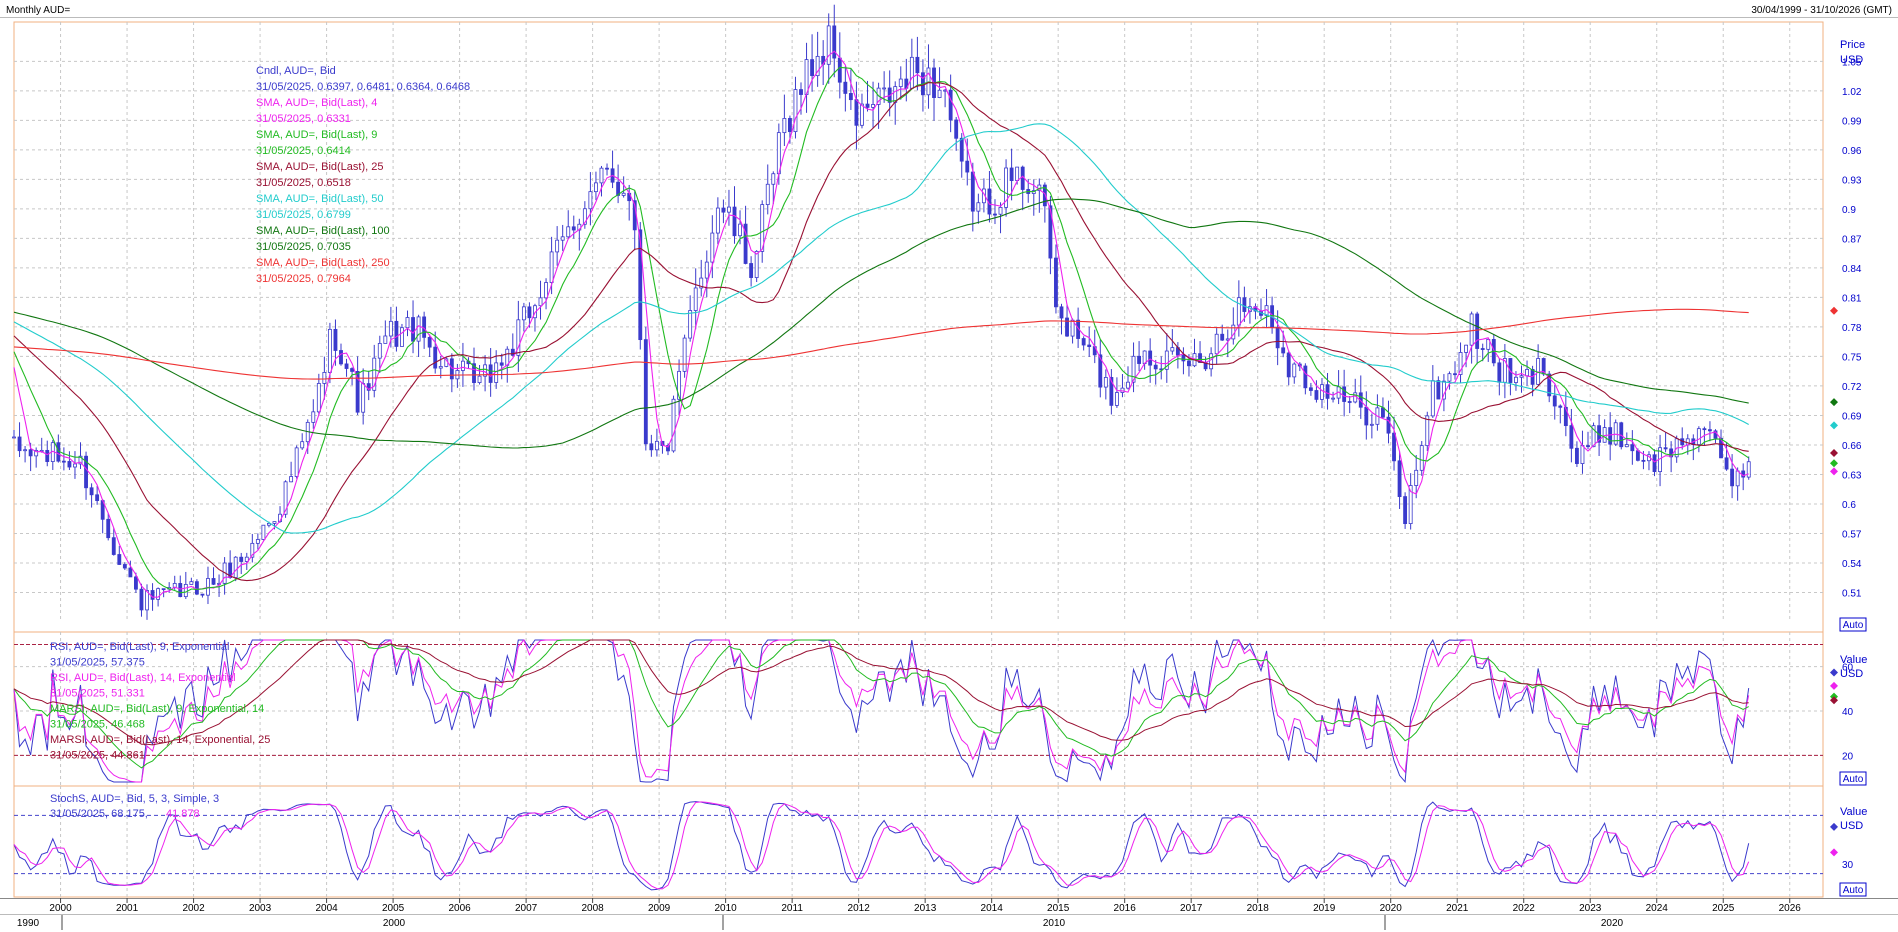 This screenshot has height=932, width=1898. I want to click on year-label: 2018, so click(1258, 908).